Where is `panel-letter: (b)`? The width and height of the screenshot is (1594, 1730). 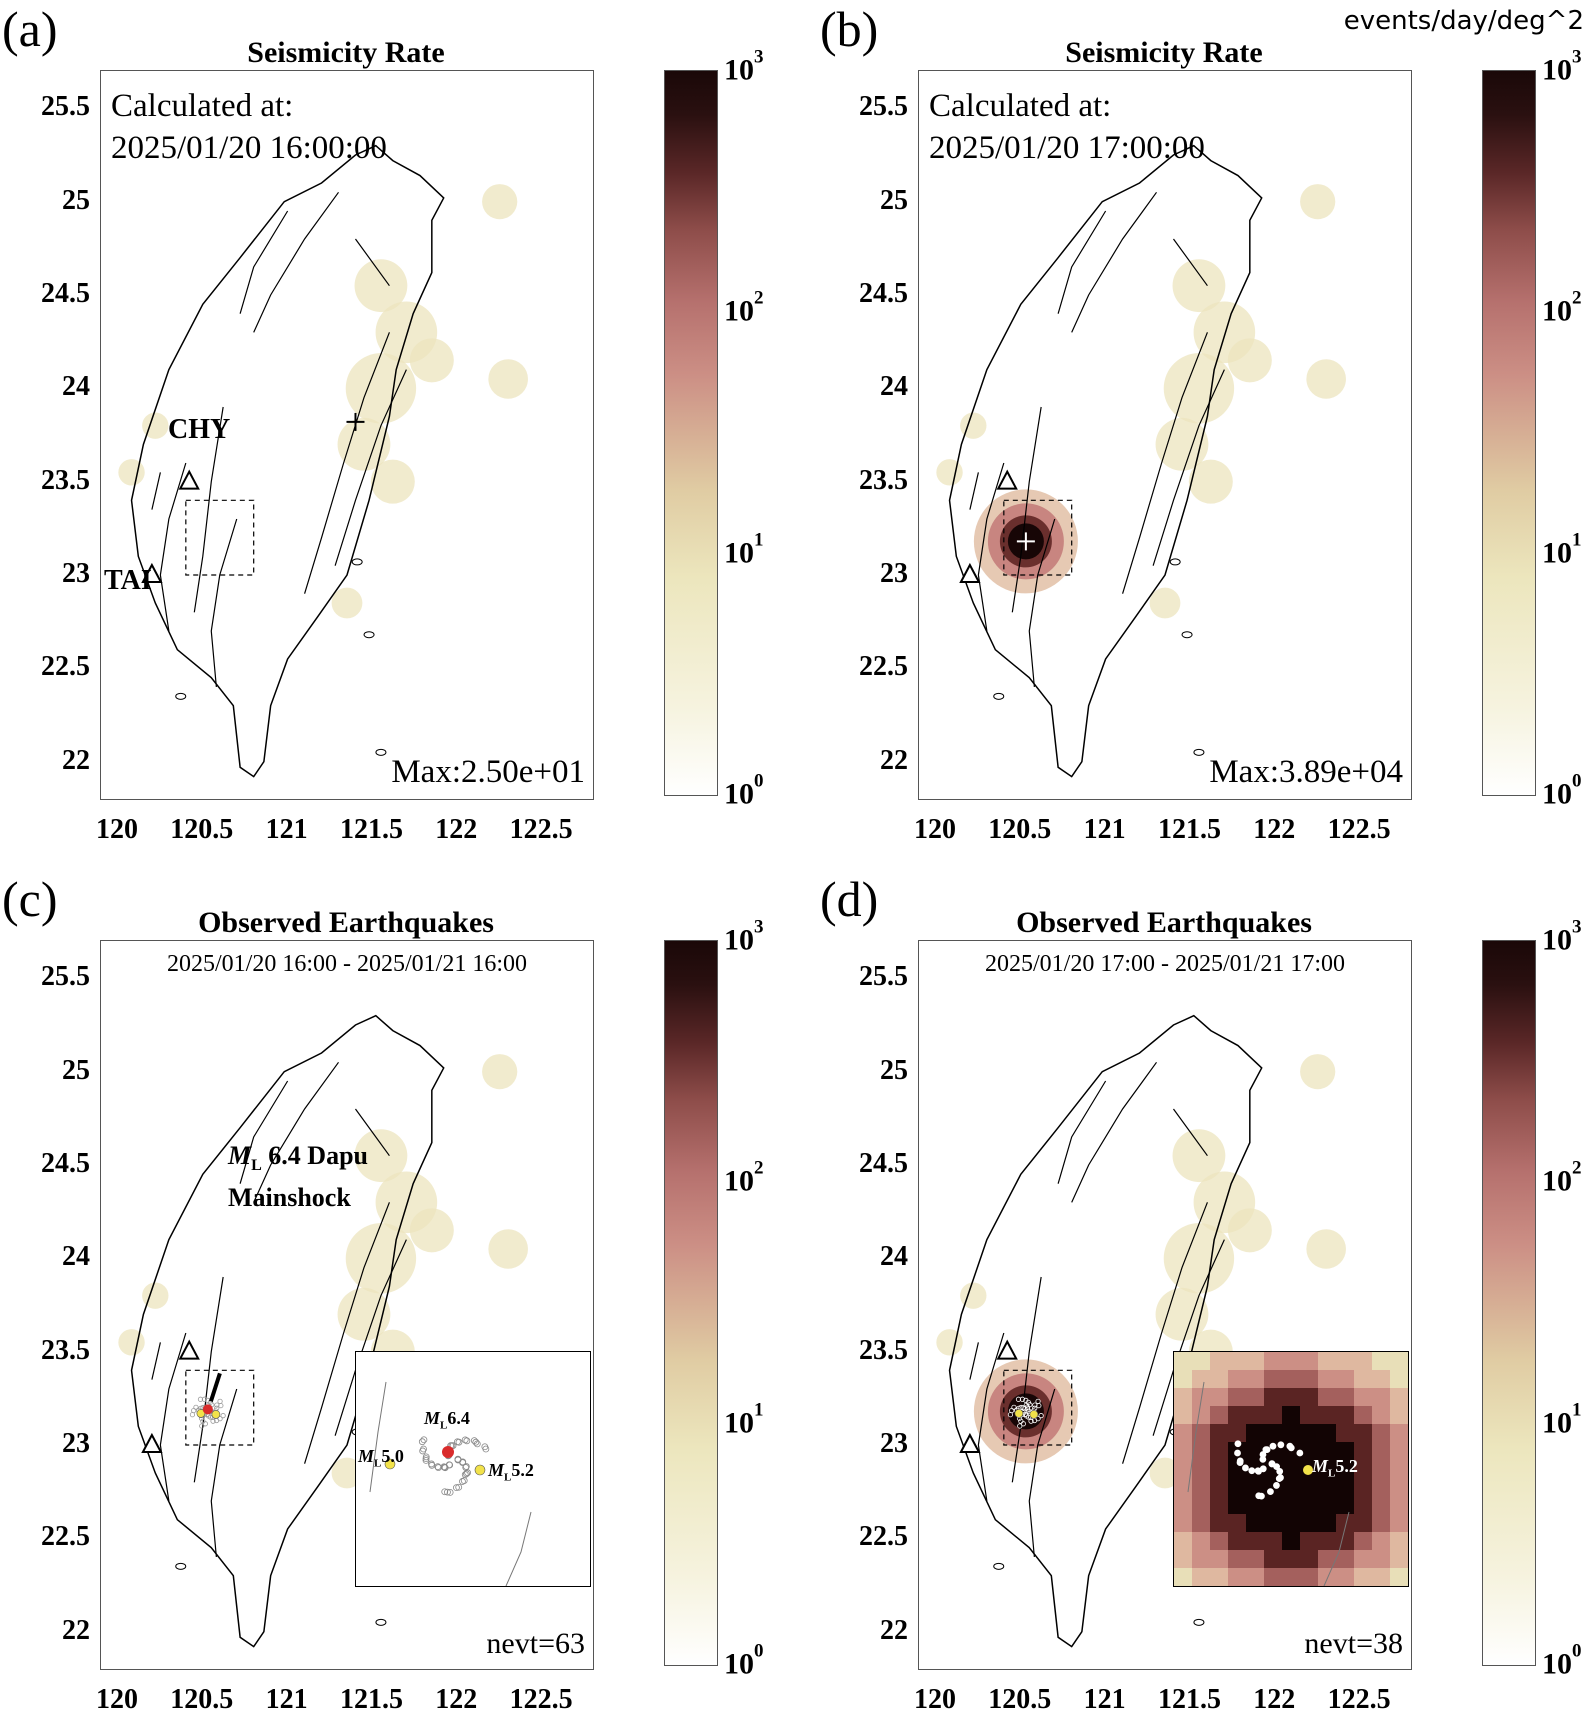 panel-letter: (b) is located at coordinates (849, 29).